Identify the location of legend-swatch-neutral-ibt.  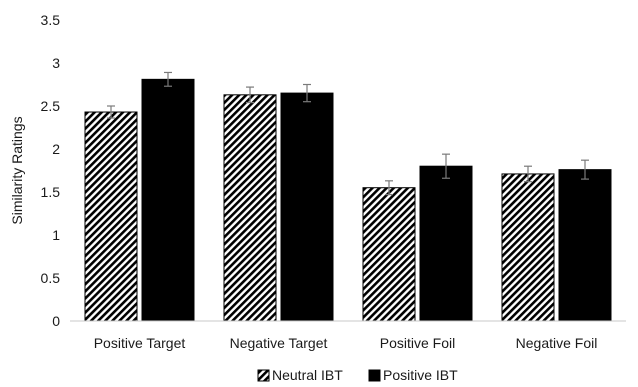
(263, 375).